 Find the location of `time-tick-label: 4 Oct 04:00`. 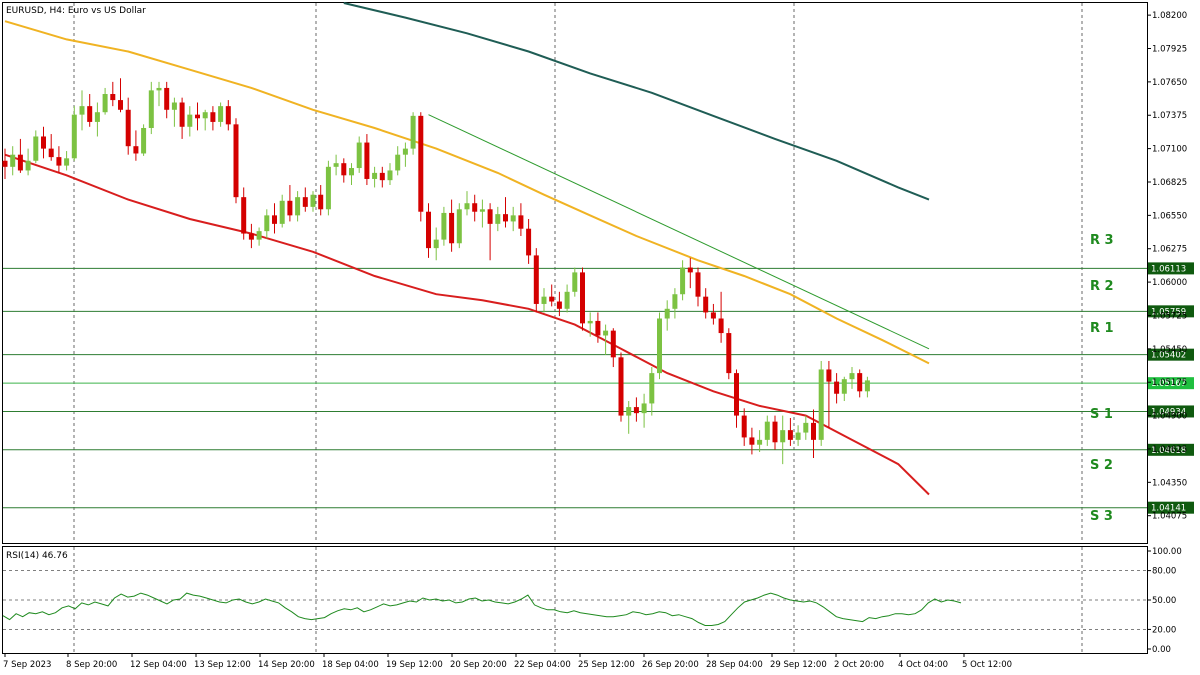

time-tick-label: 4 Oct 04:00 is located at coordinates (923, 665).